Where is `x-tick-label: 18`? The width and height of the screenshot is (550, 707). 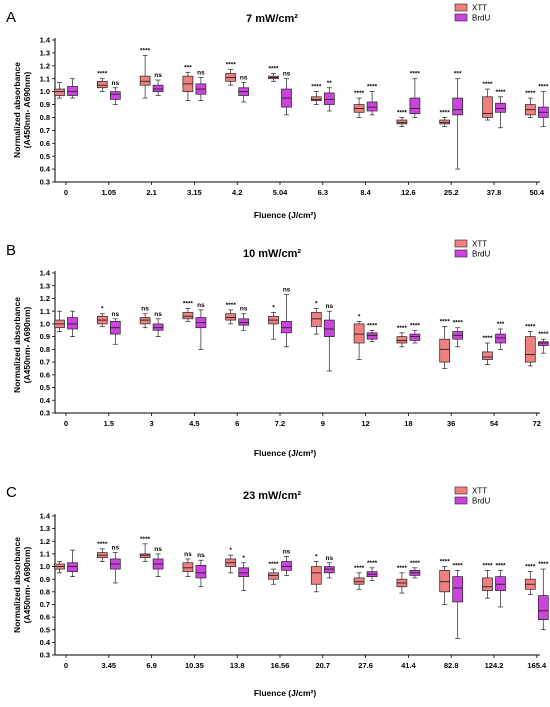 x-tick-label: 18 is located at coordinates (408, 423).